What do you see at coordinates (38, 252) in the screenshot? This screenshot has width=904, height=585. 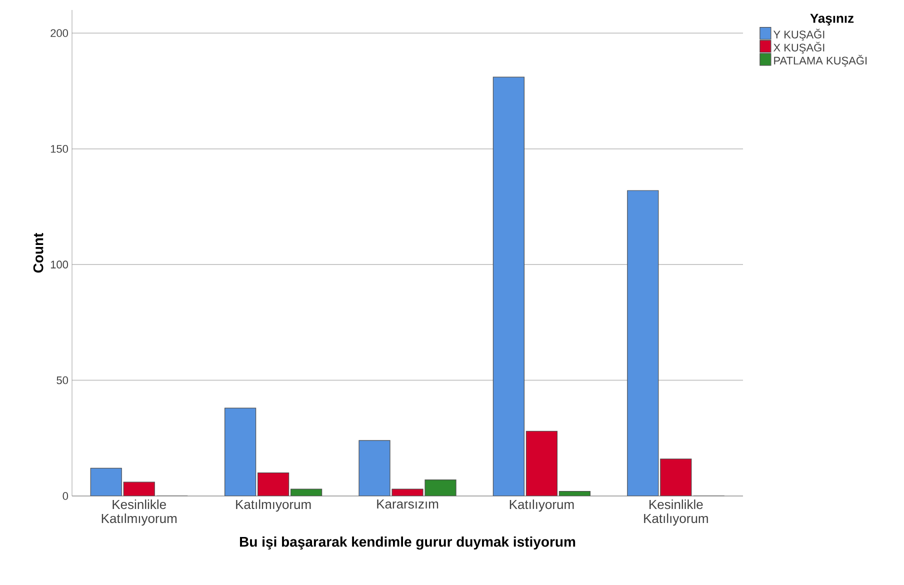 I see `y-axis-title: Count` at bounding box center [38, 252].